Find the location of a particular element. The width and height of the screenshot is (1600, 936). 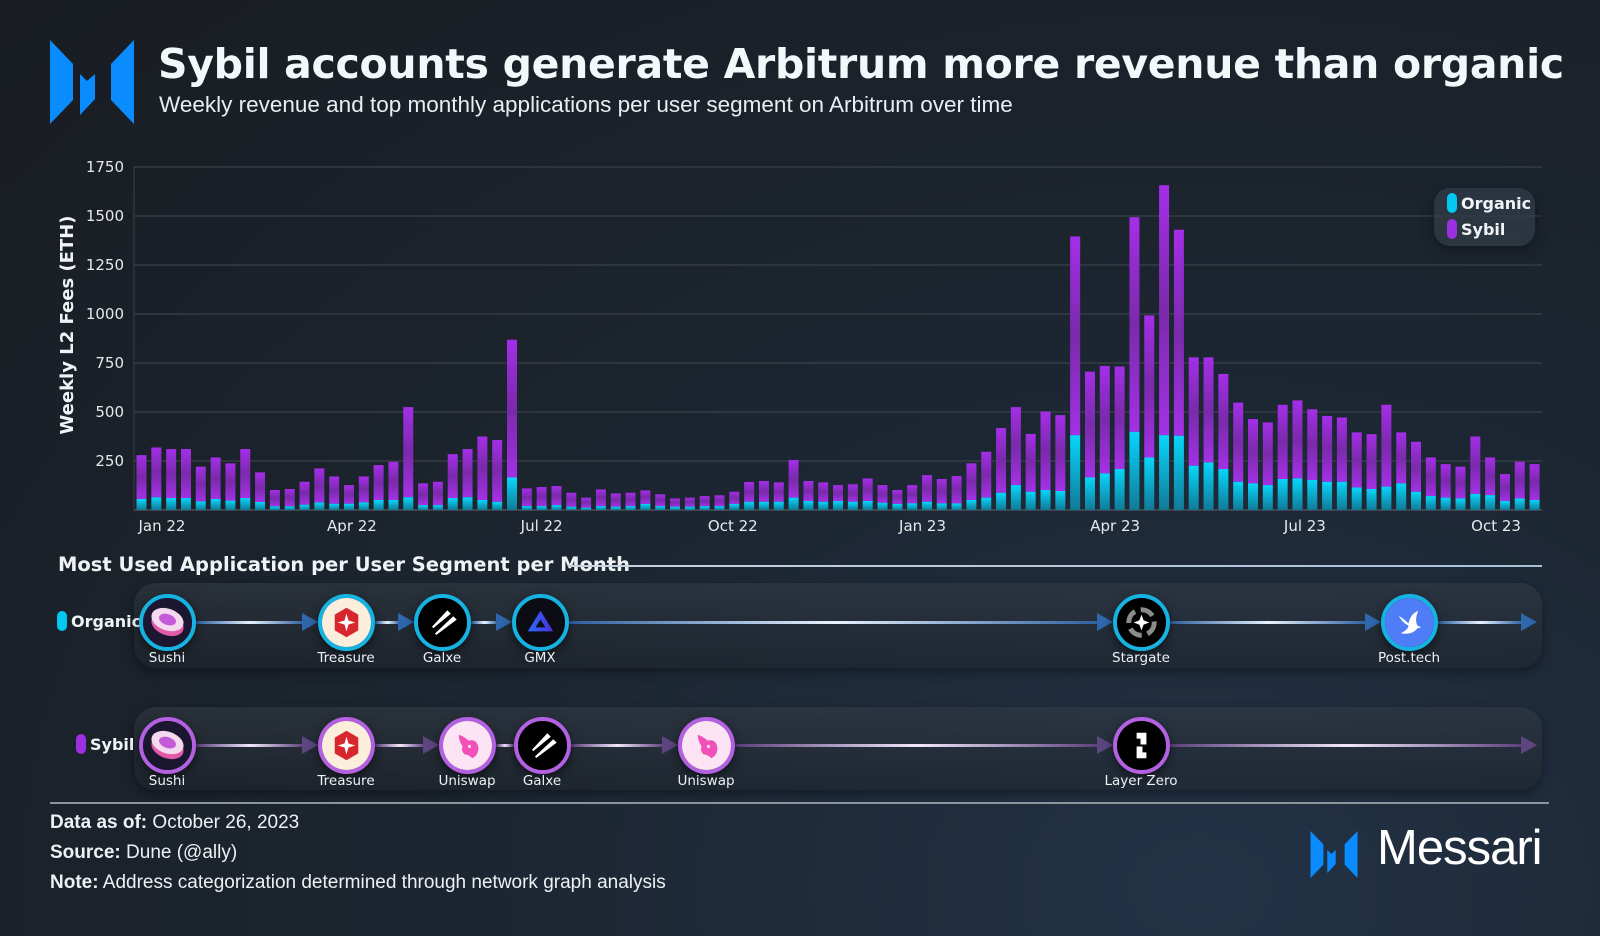

organic-app-label: Sushi is located at coordinates (167, 658).